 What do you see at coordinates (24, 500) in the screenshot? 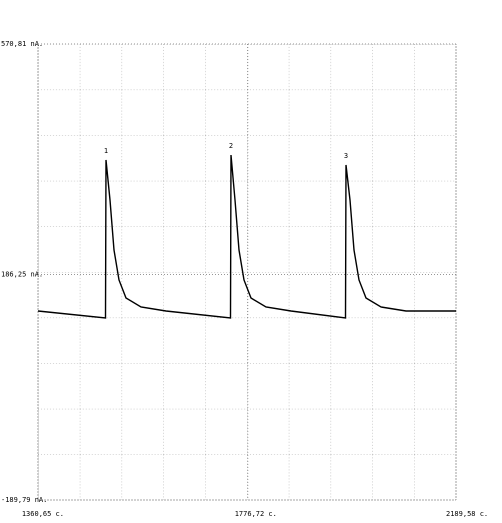
I see `y-tick-label: -189,79 nA.` at bounding box center [24, 500].